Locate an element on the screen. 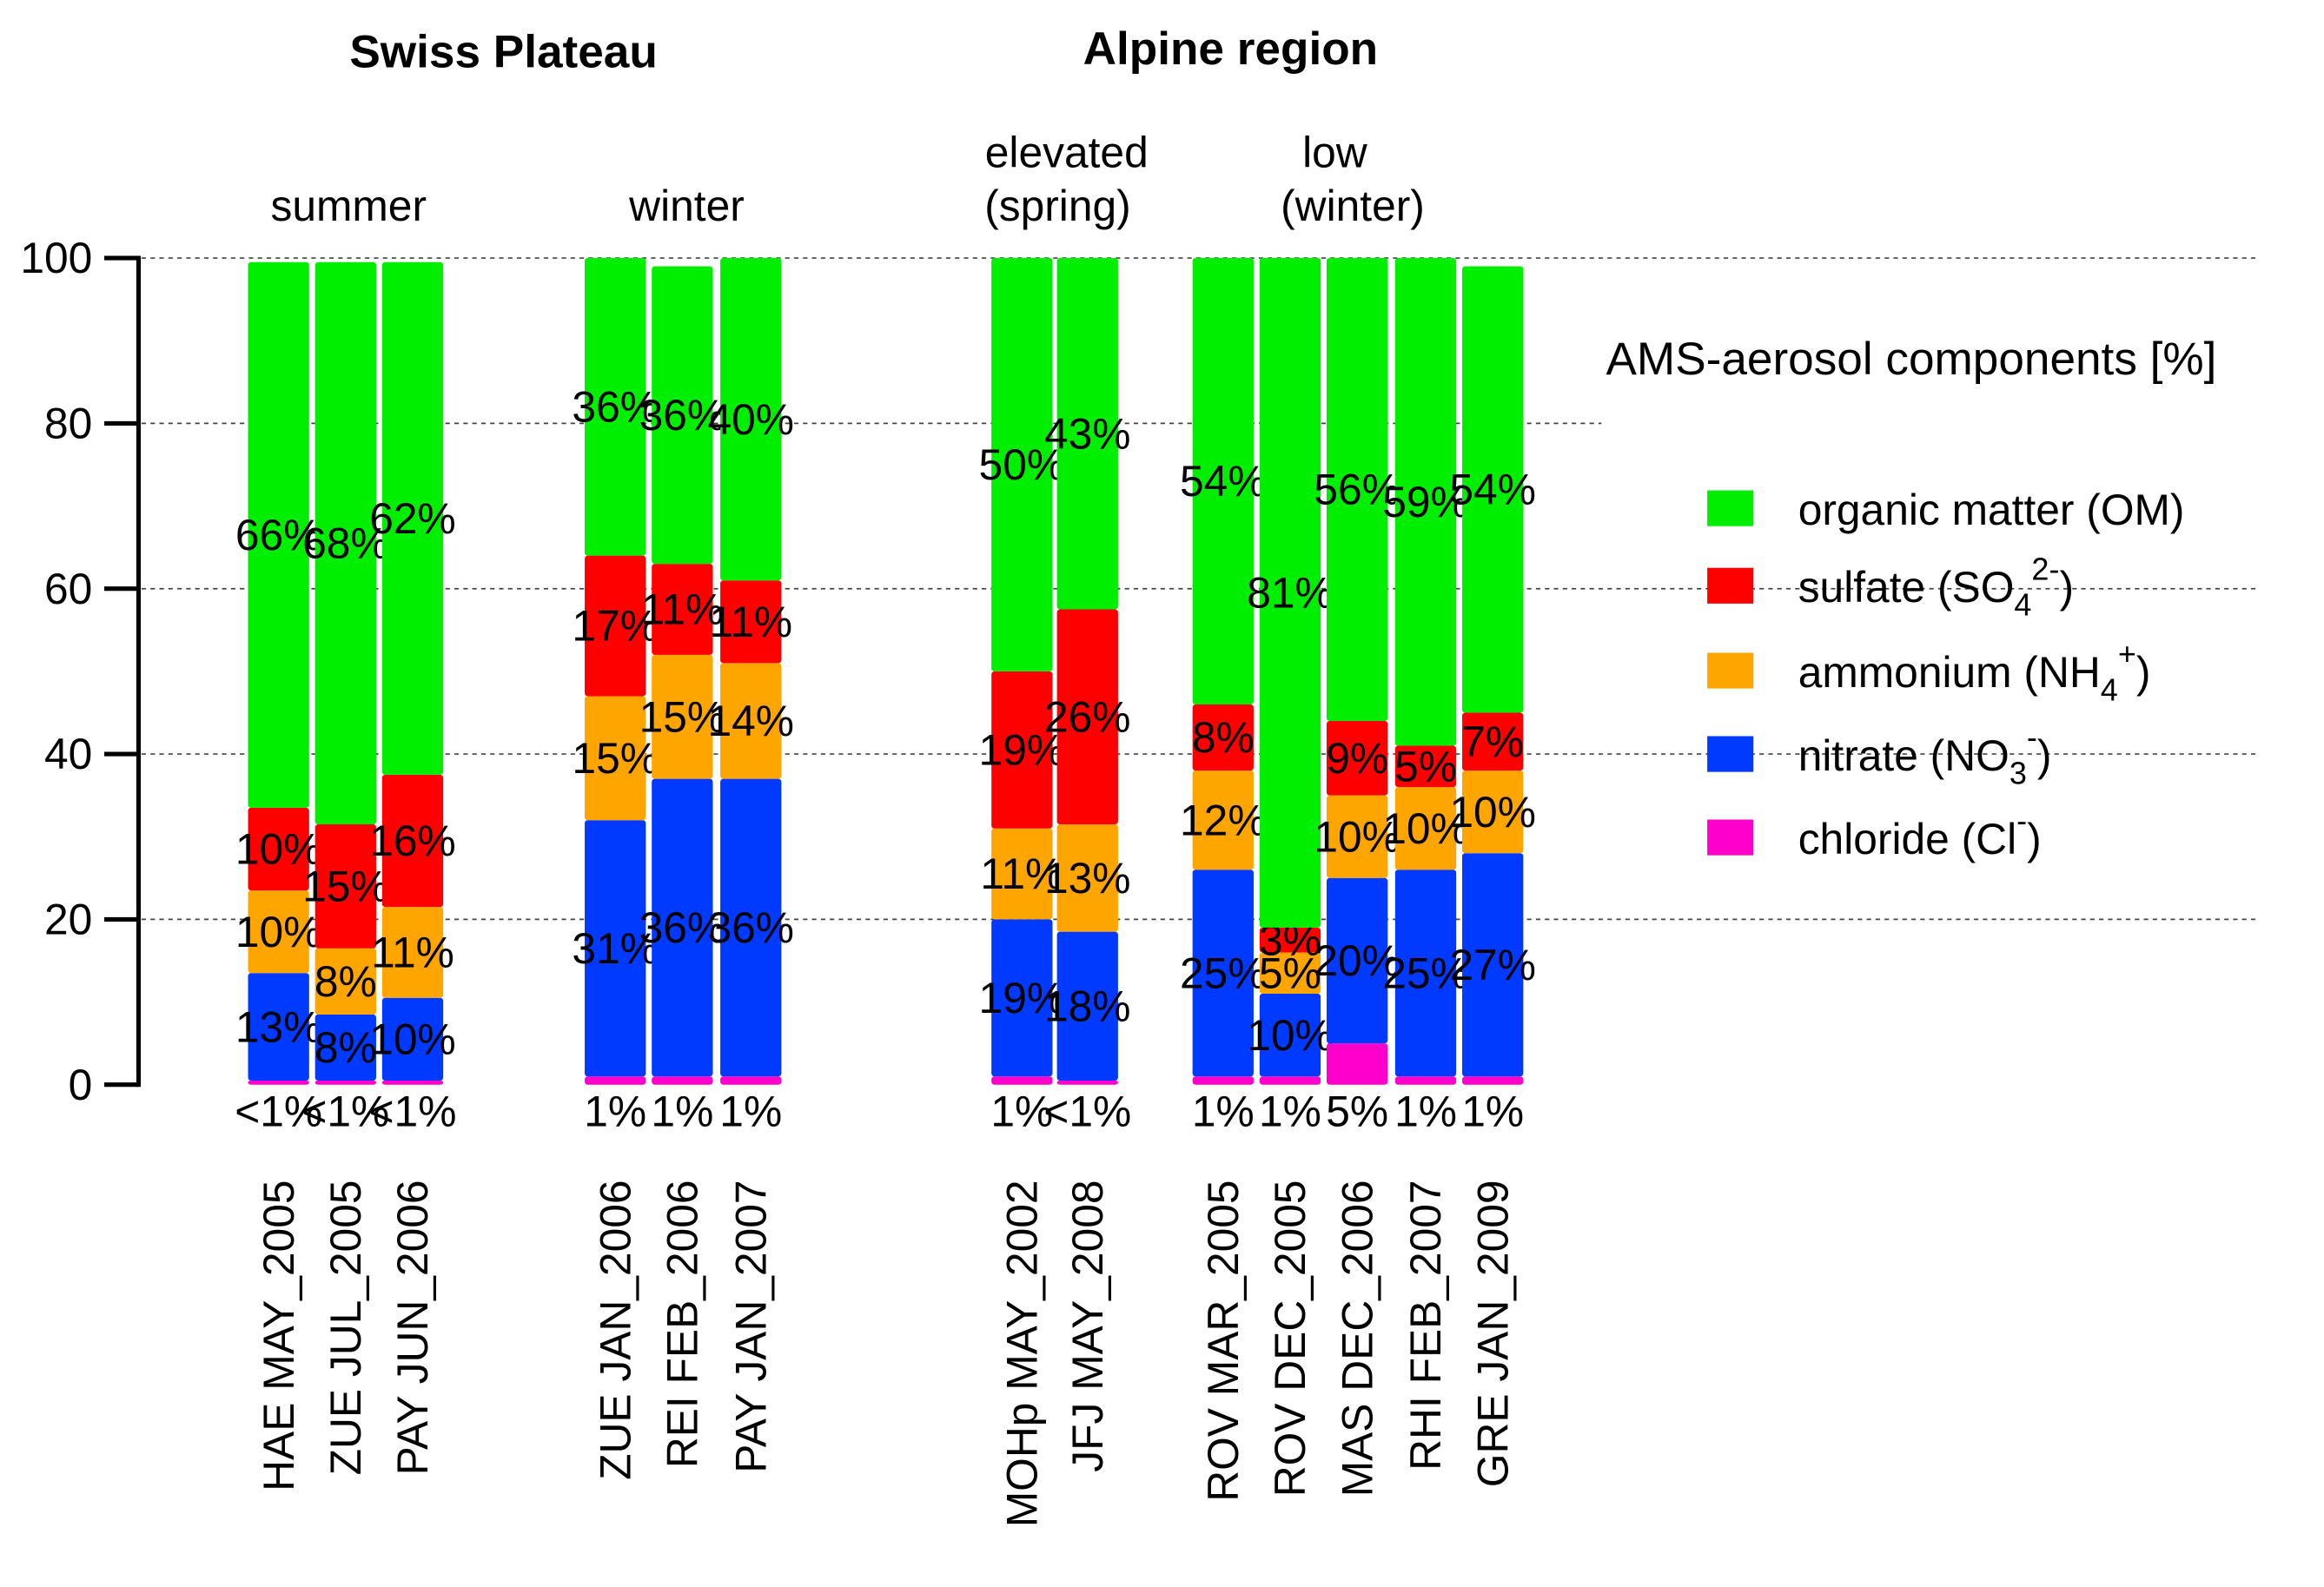  category-label: ROV DEC_2005 is located at coordinates (1290, 1338).